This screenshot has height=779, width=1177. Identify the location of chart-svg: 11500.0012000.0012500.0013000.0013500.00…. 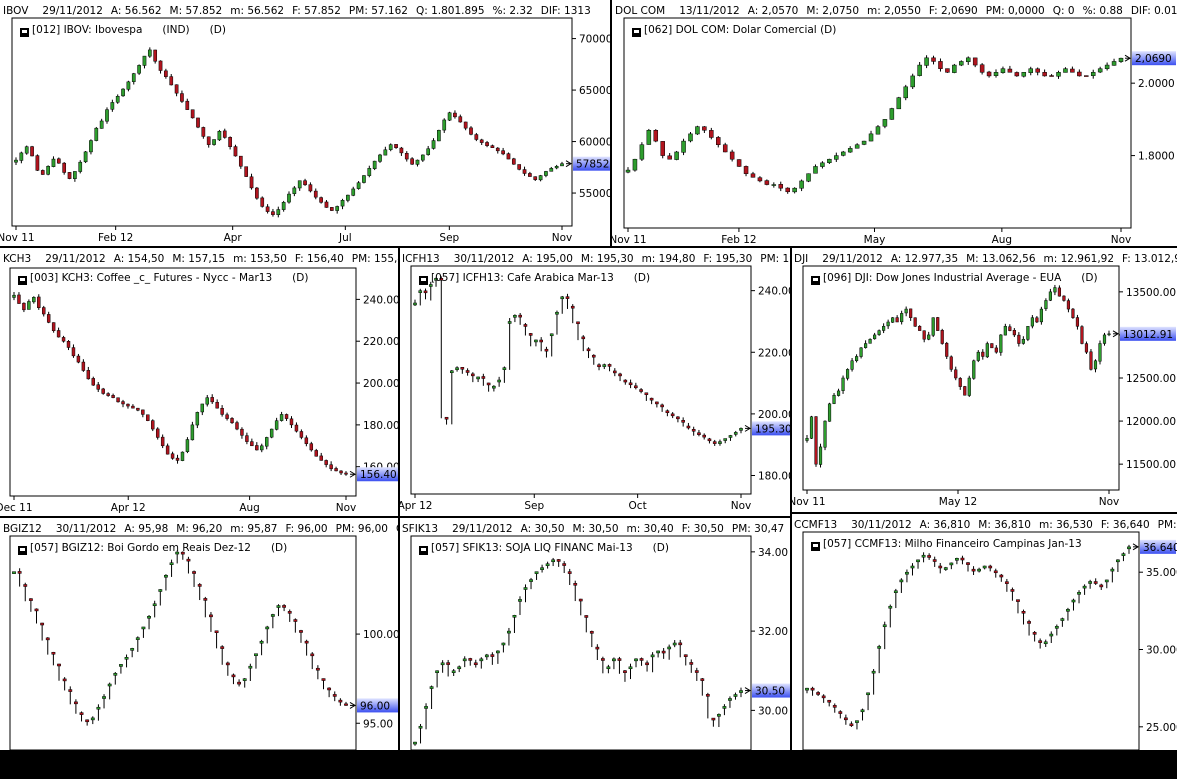
(984, 382).